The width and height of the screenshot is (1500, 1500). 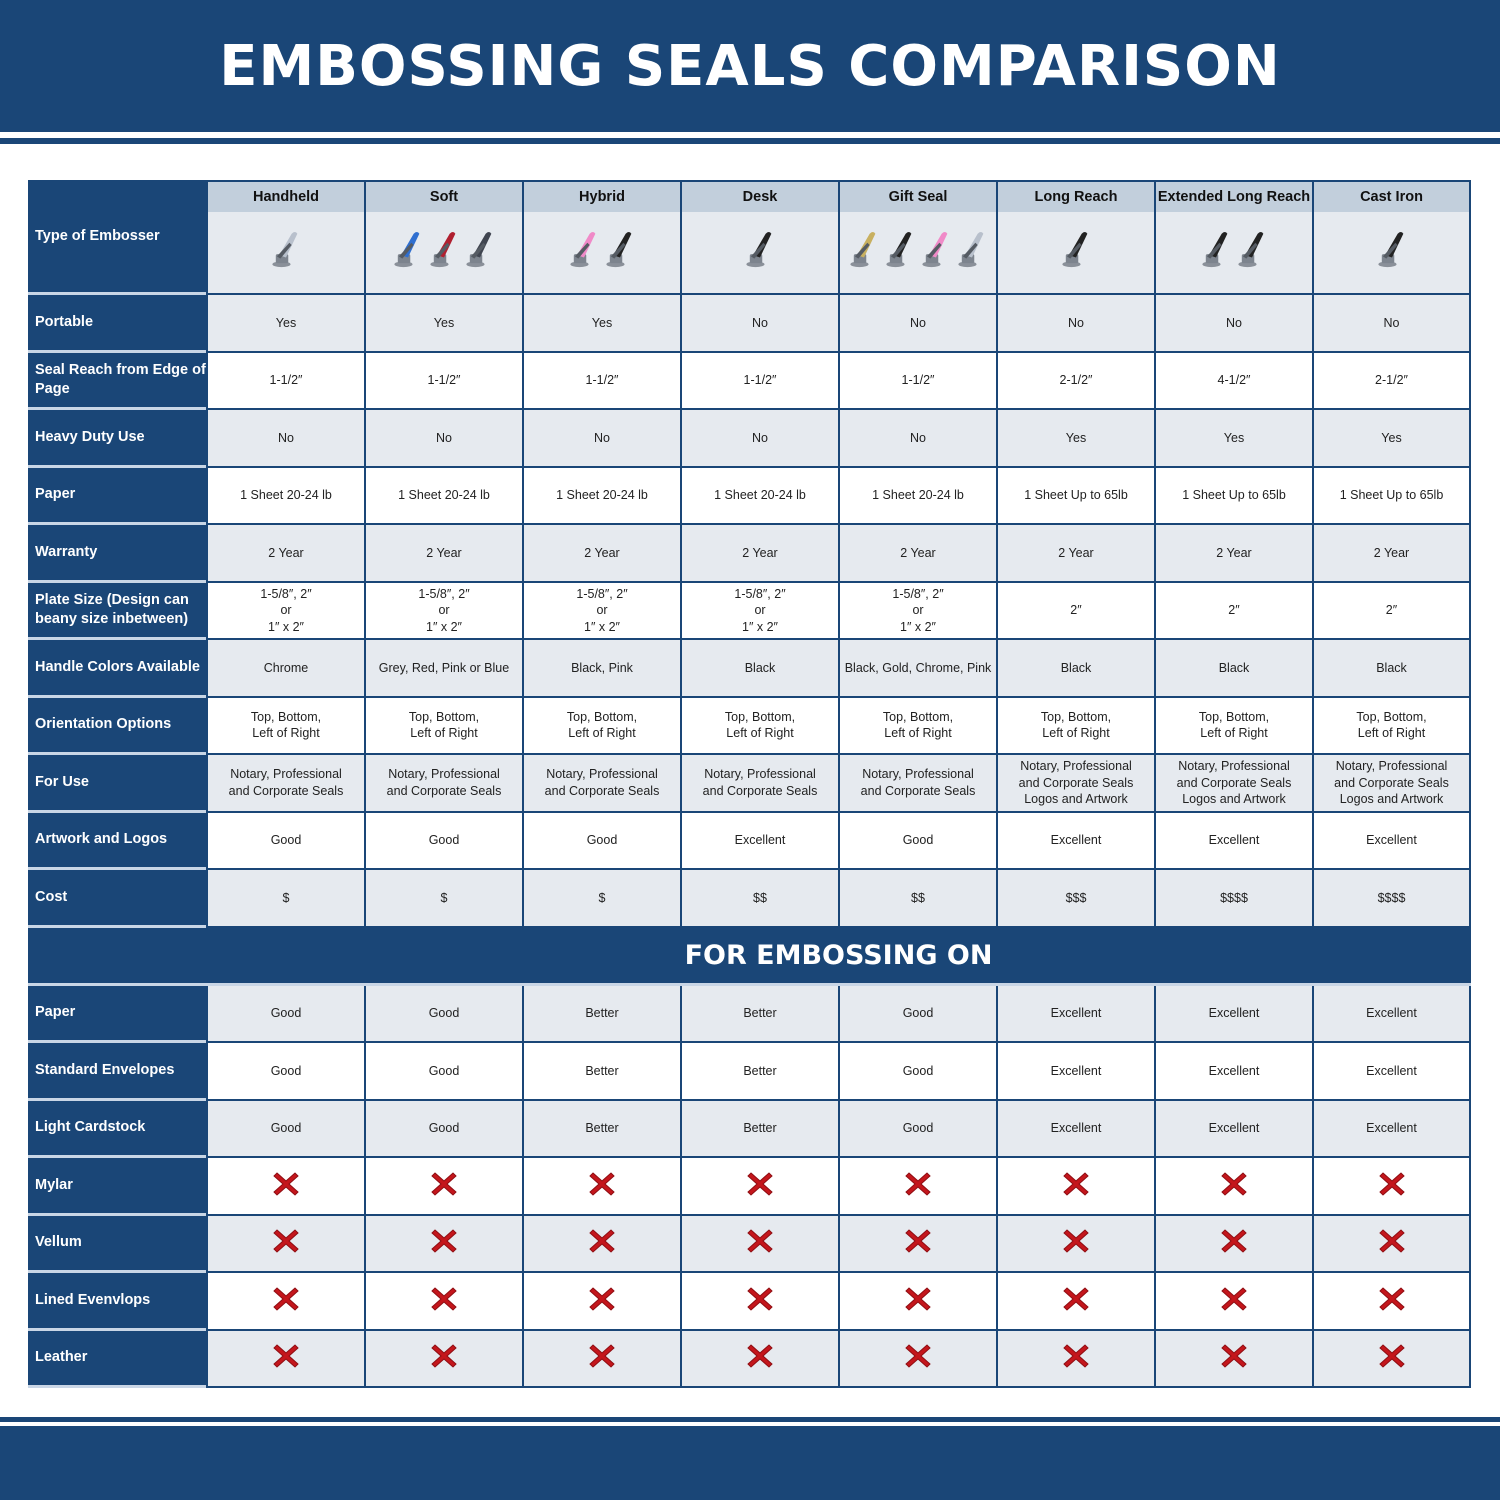 I want to click on row-label: Artwork and Logos, so click(x=117, y=841).